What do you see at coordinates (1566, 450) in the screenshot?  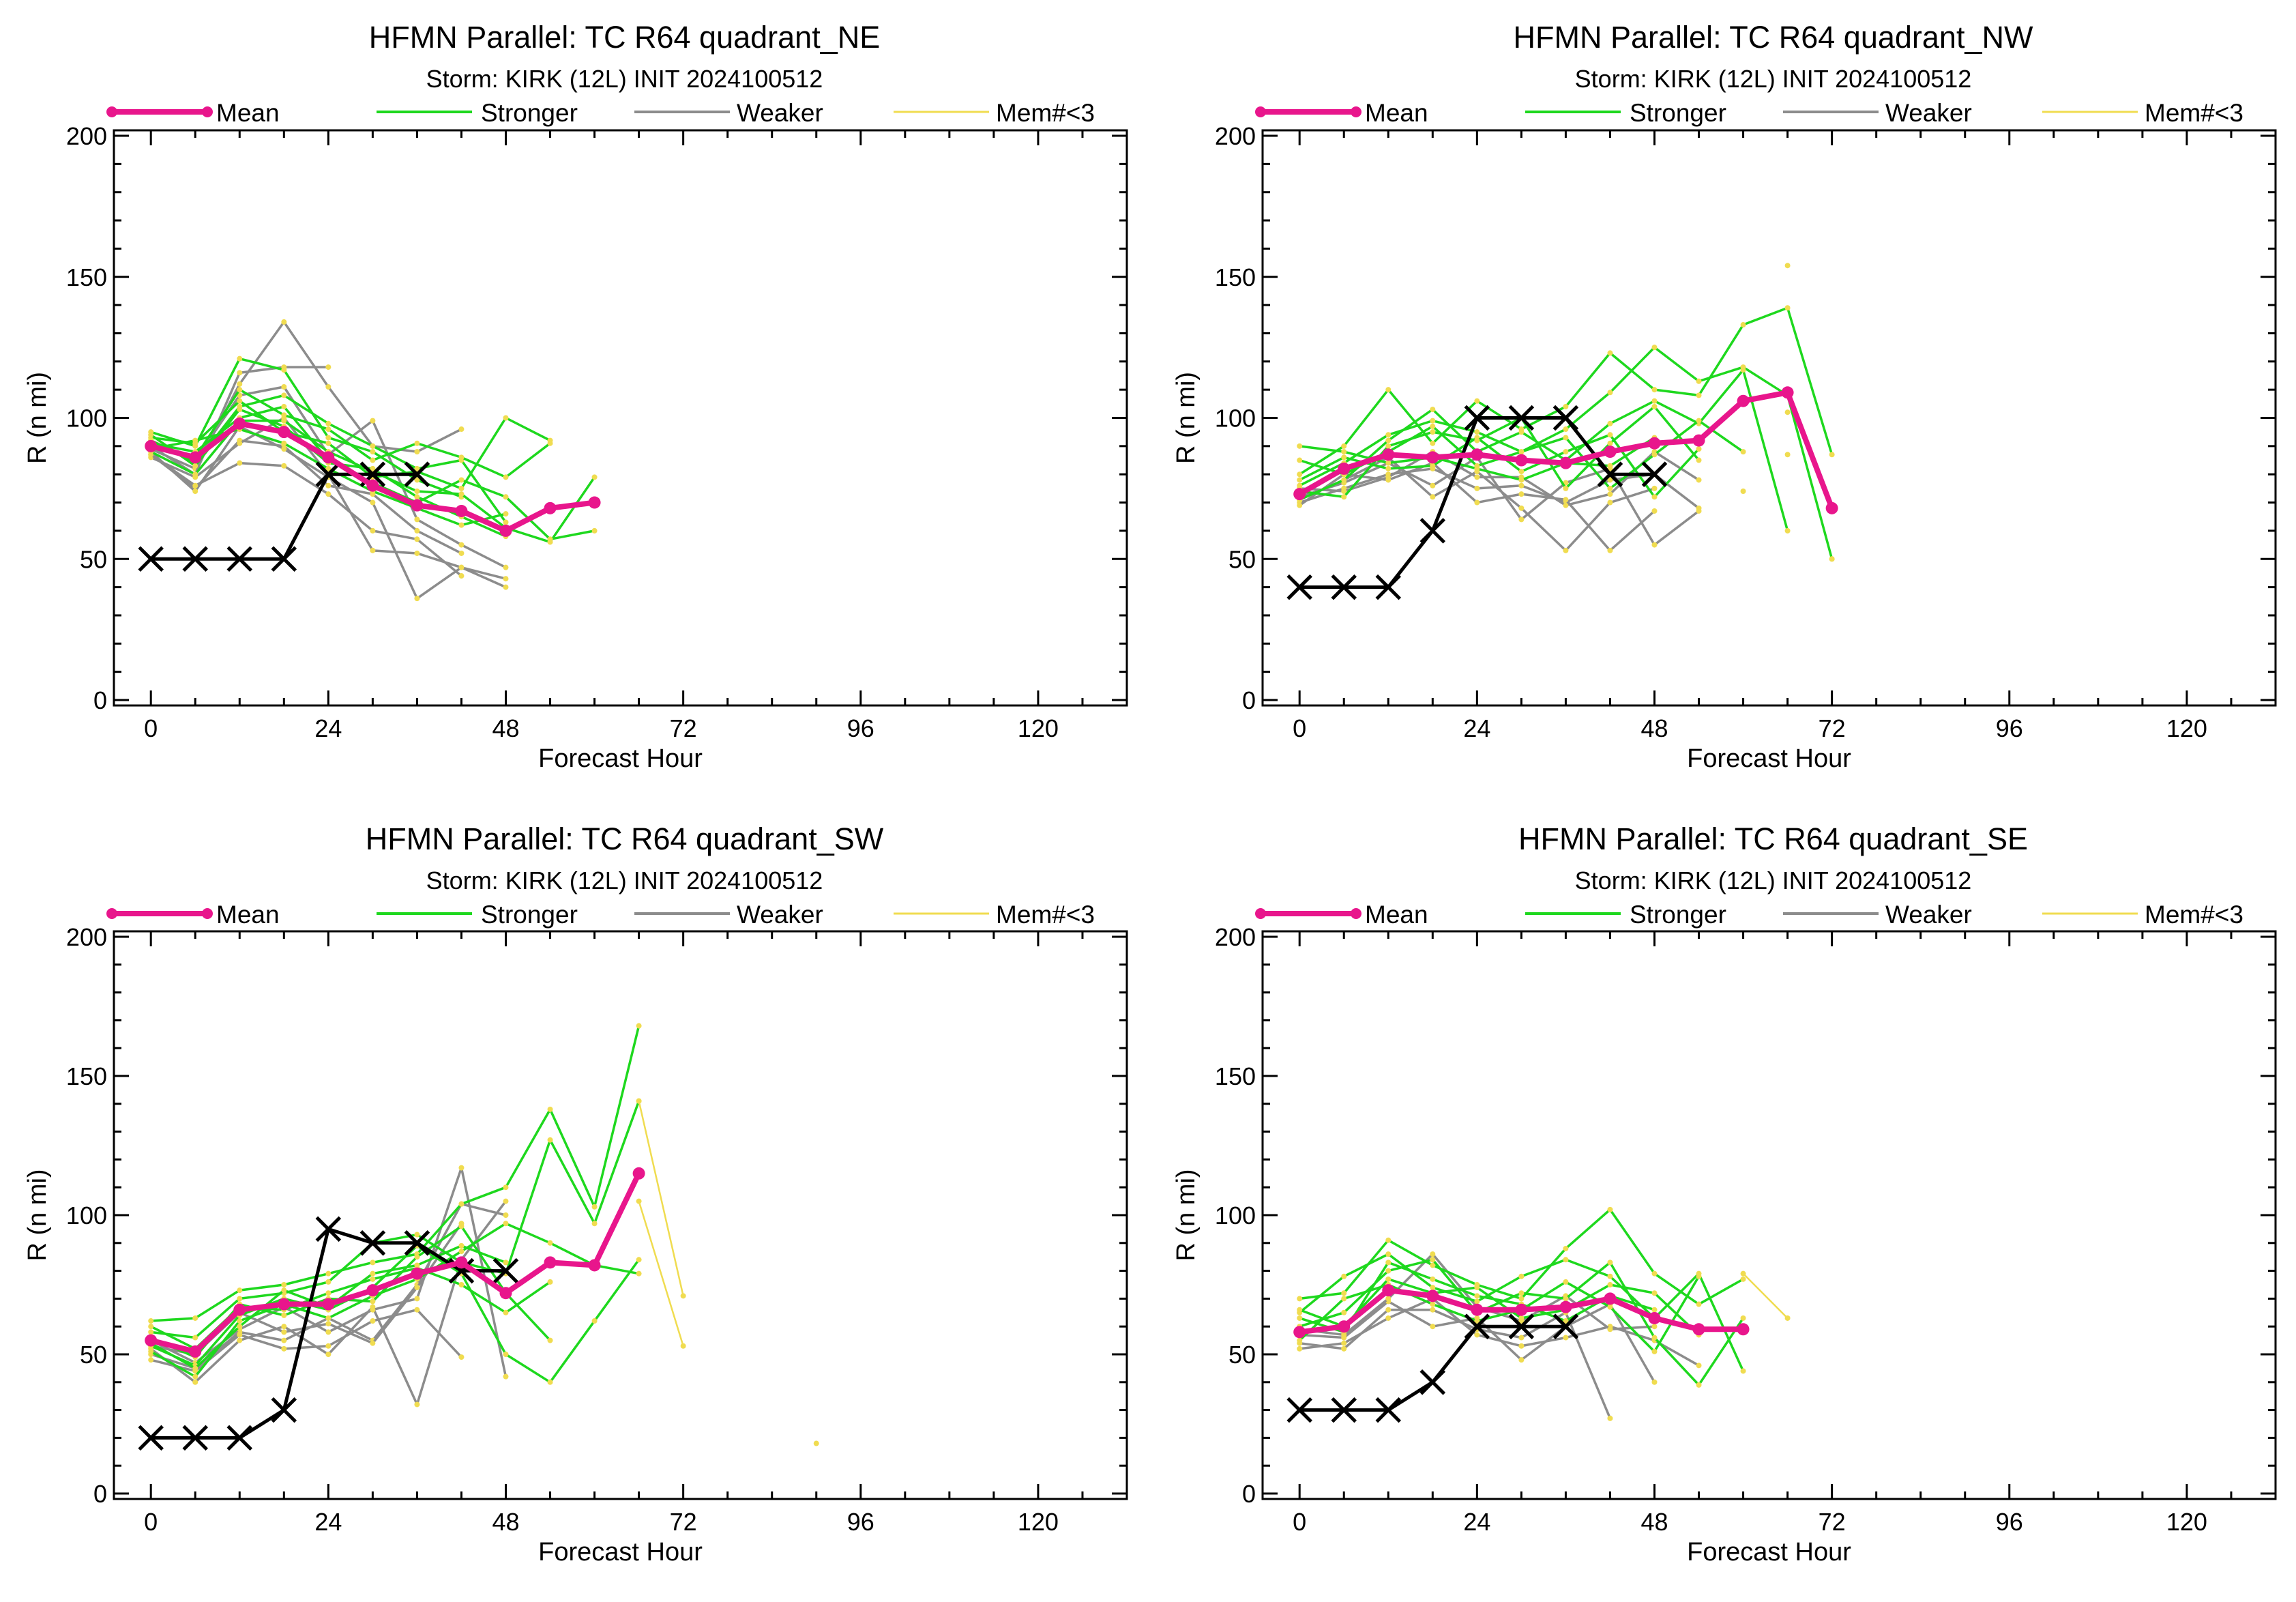 I see `mean-series` at bounding box center [1566, 450].